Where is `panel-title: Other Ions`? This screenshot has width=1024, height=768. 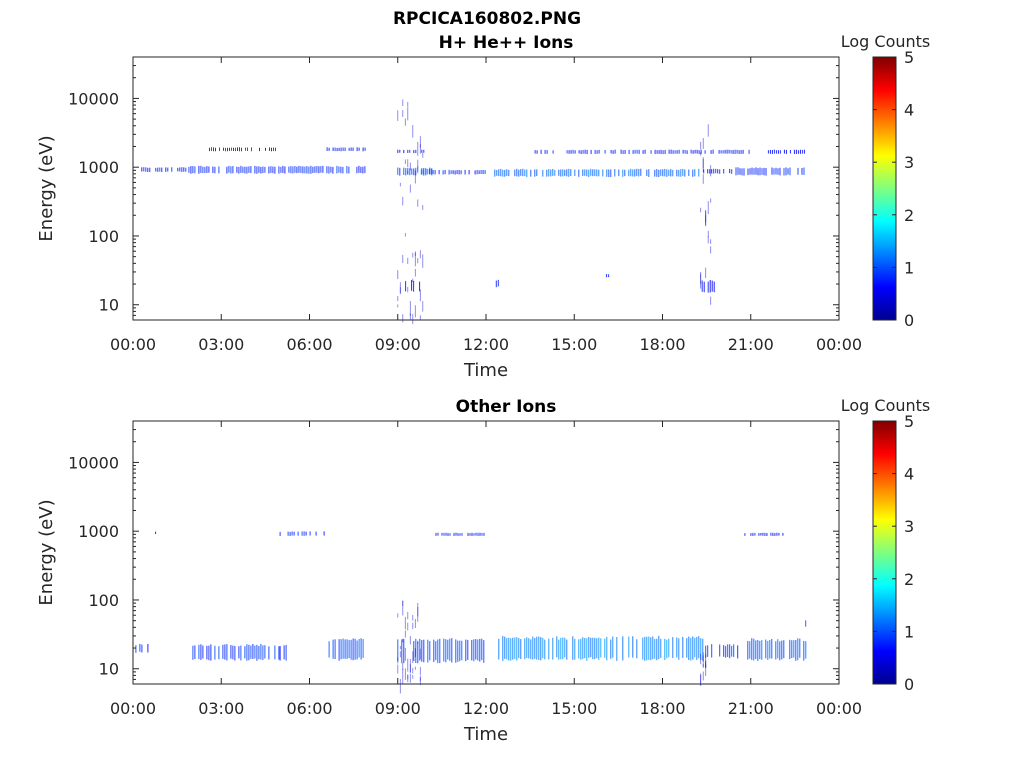
panel-title: Other Ions is located at coordinates (506, 407).